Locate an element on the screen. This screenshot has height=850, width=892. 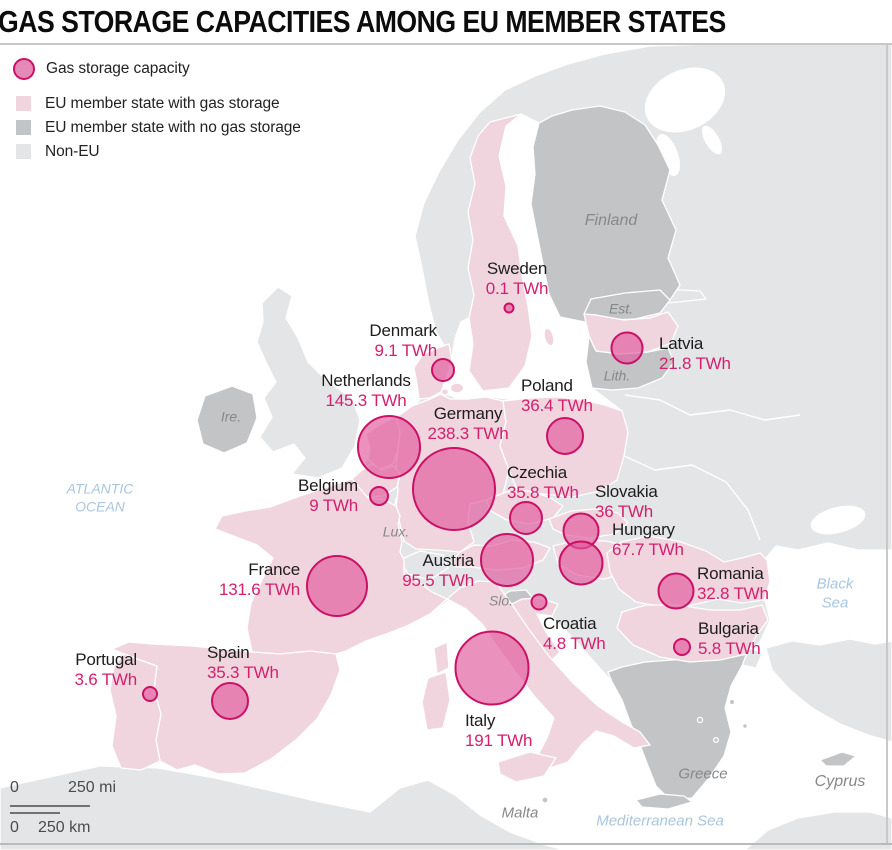
storage-circle-germany is located at coordinates (454, 489).